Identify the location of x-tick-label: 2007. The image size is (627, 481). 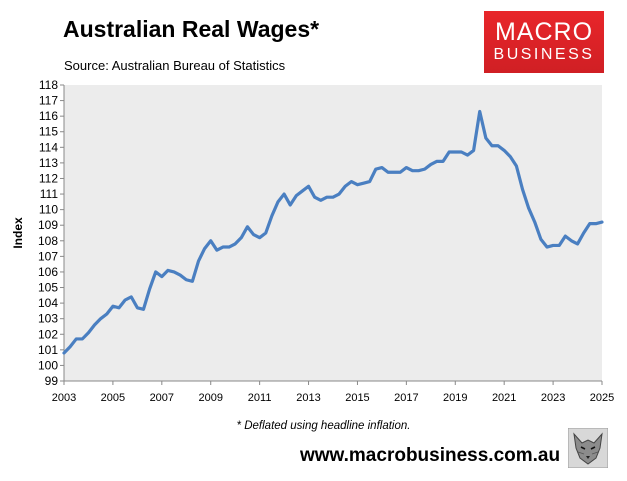
(162, 398).